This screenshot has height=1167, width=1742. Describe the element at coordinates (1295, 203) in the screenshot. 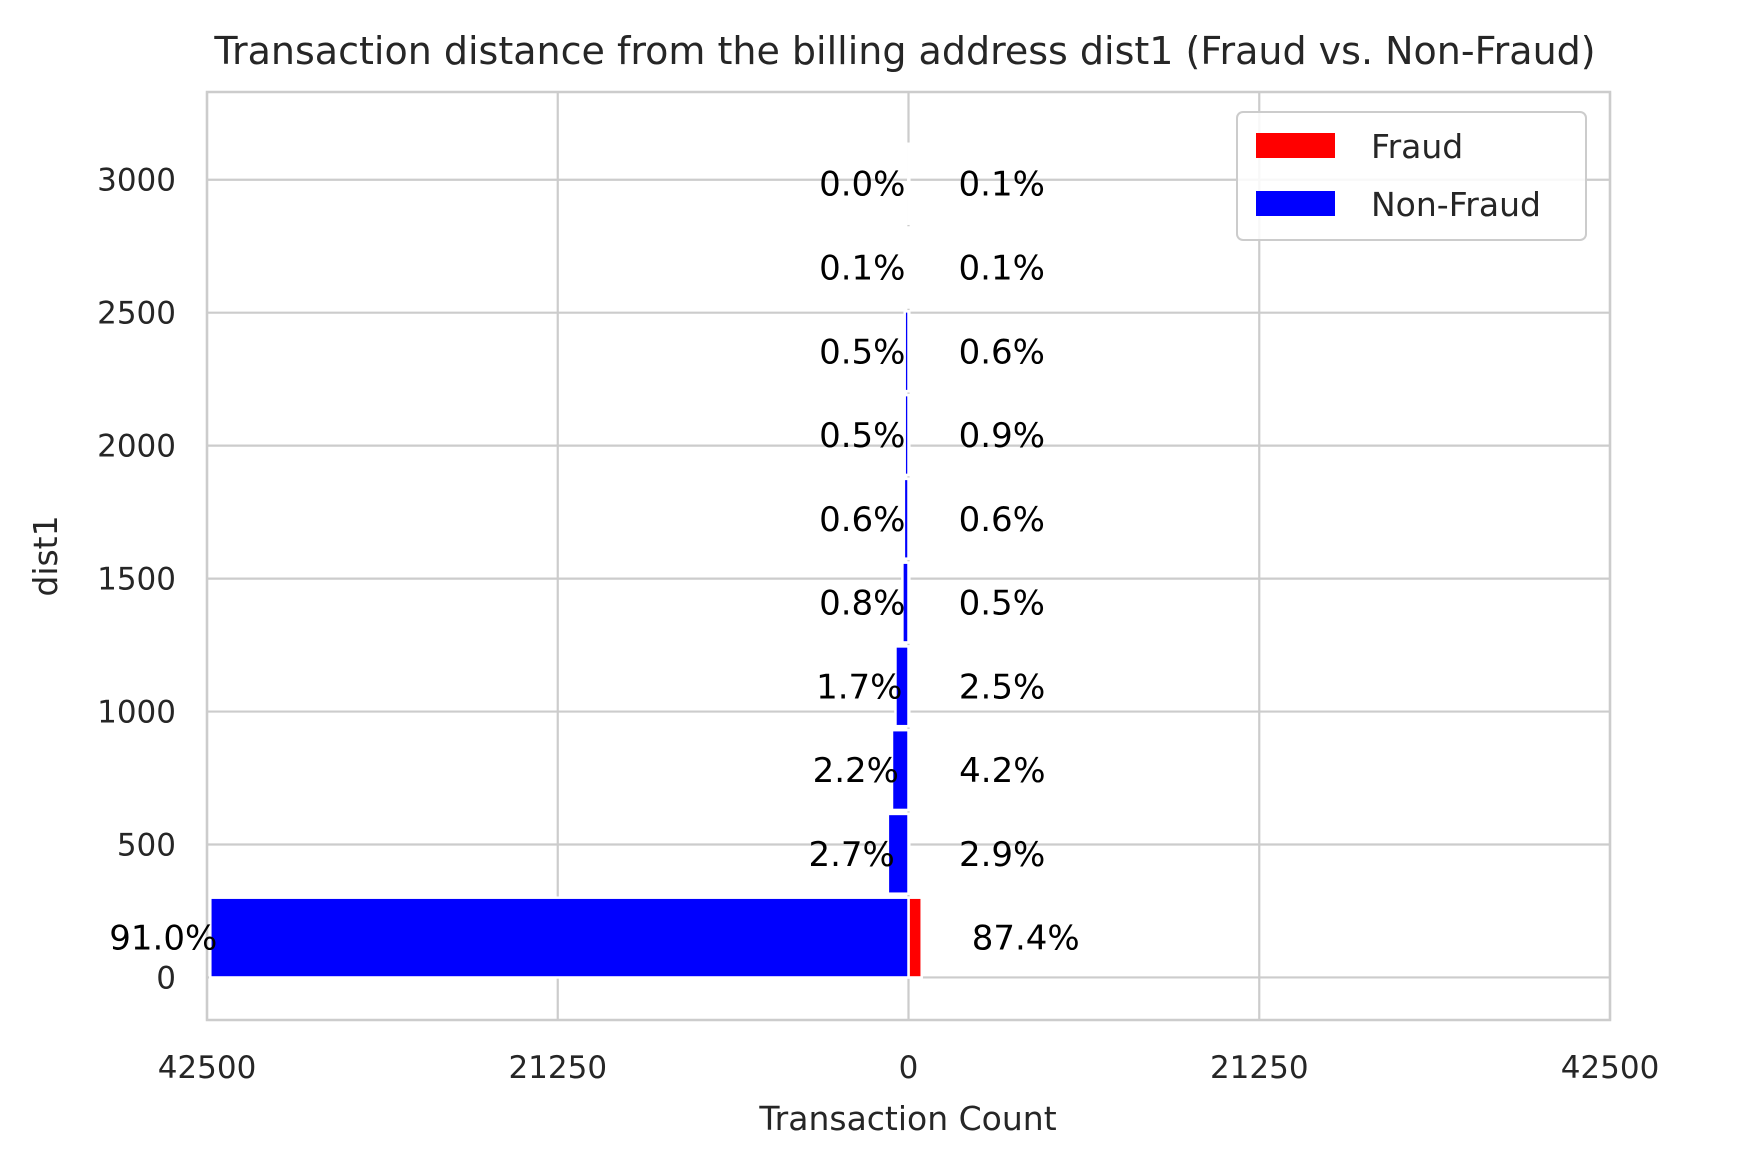

I see `legend-swatch-non-fraud` at that location.